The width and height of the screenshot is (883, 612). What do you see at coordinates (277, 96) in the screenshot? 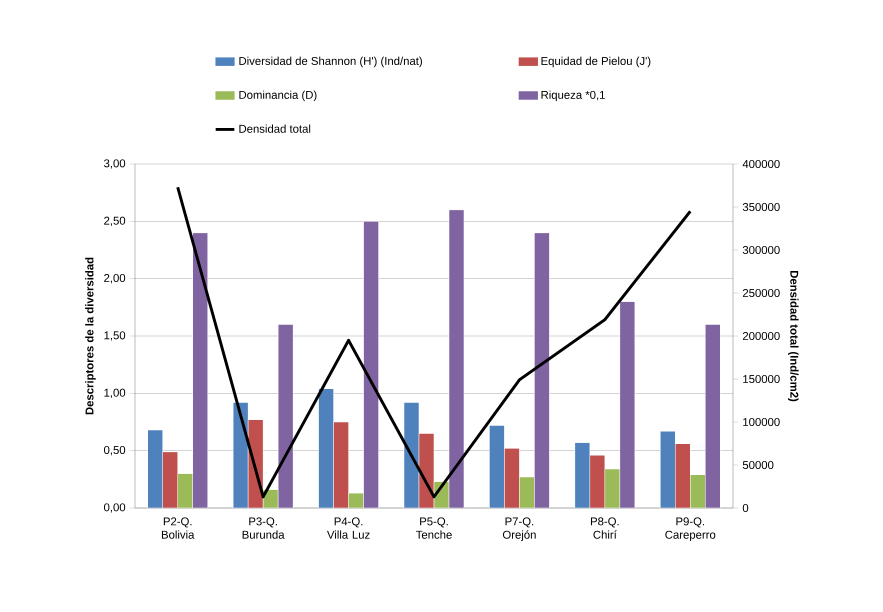
I see `legend-label: Dominancia (D)` at bounding box center [277, 96].